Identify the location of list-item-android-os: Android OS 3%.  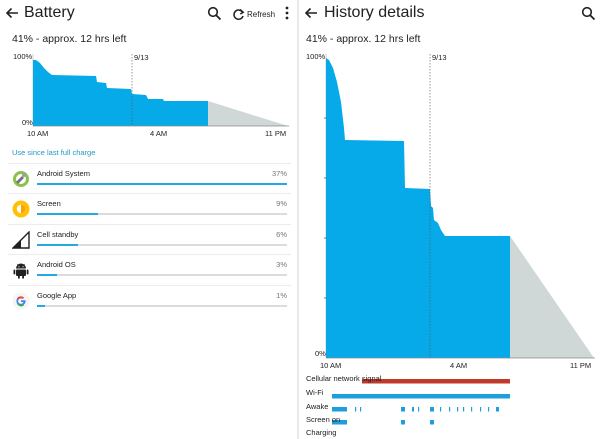
(149, 269).